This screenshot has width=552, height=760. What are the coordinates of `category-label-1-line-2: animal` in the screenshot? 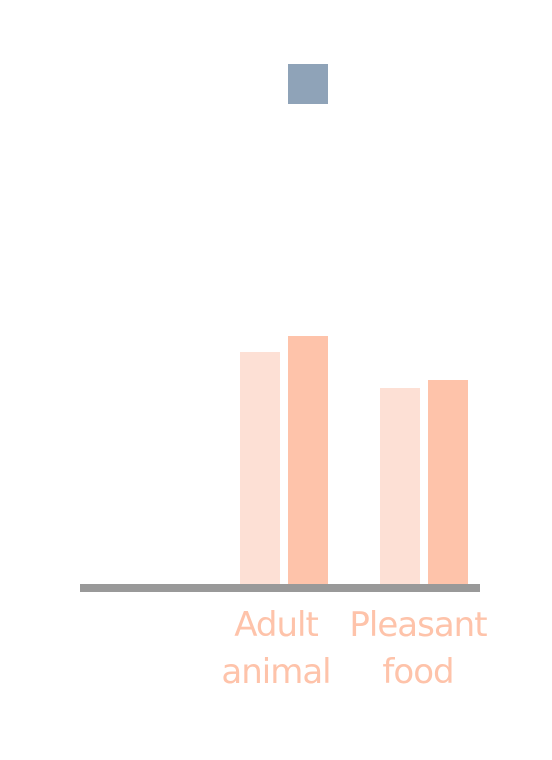 It's located at (275, 672).